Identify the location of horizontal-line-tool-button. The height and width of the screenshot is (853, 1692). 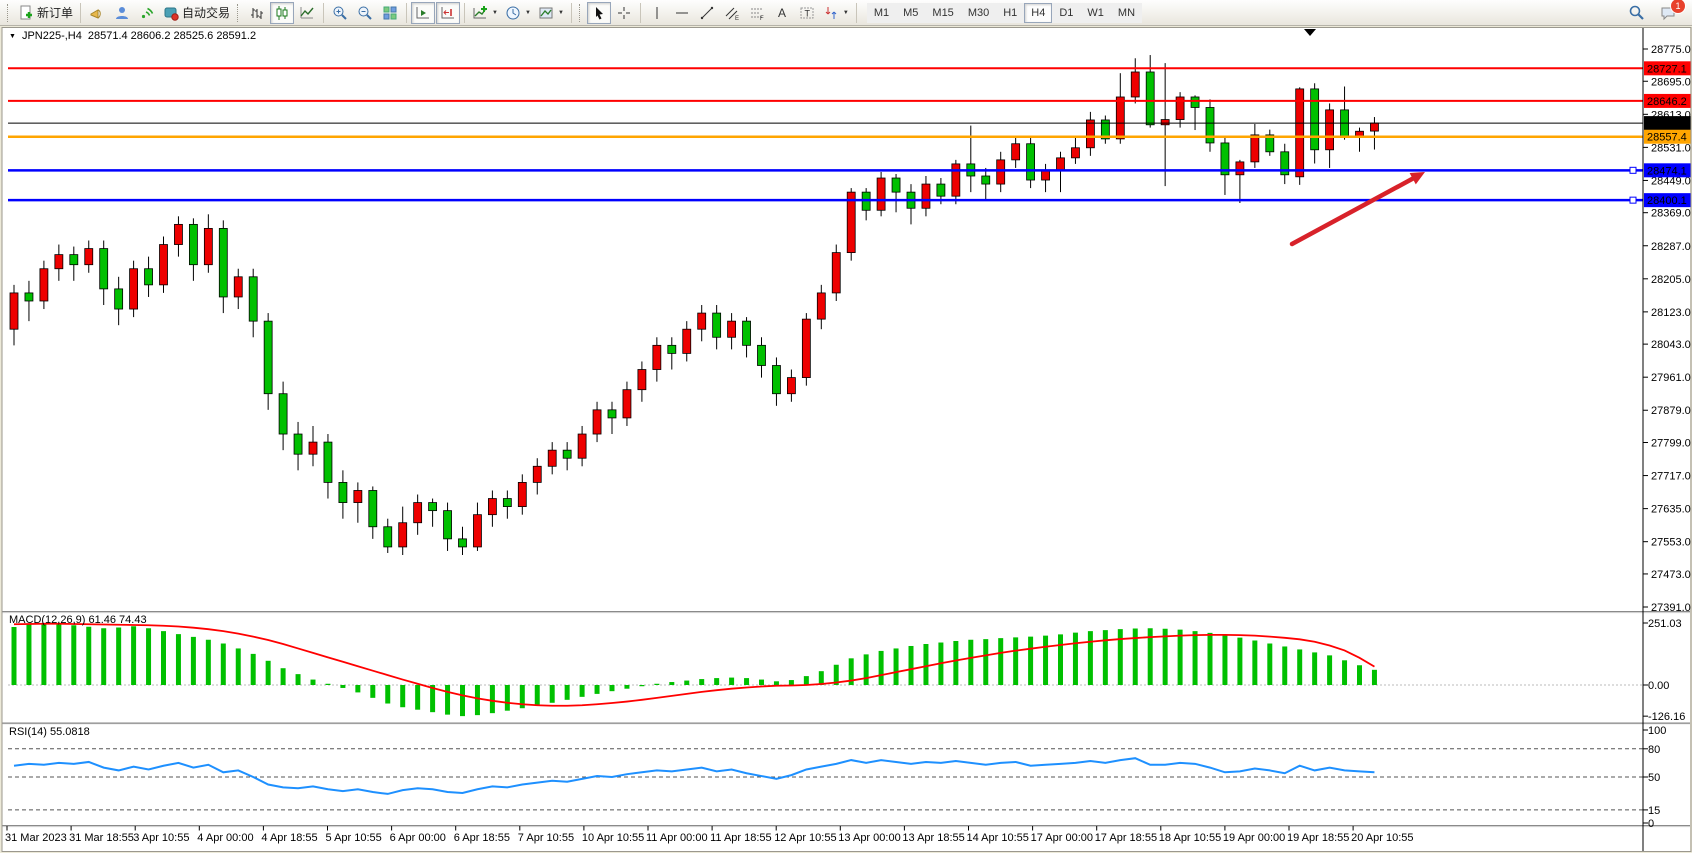
(682, 13).